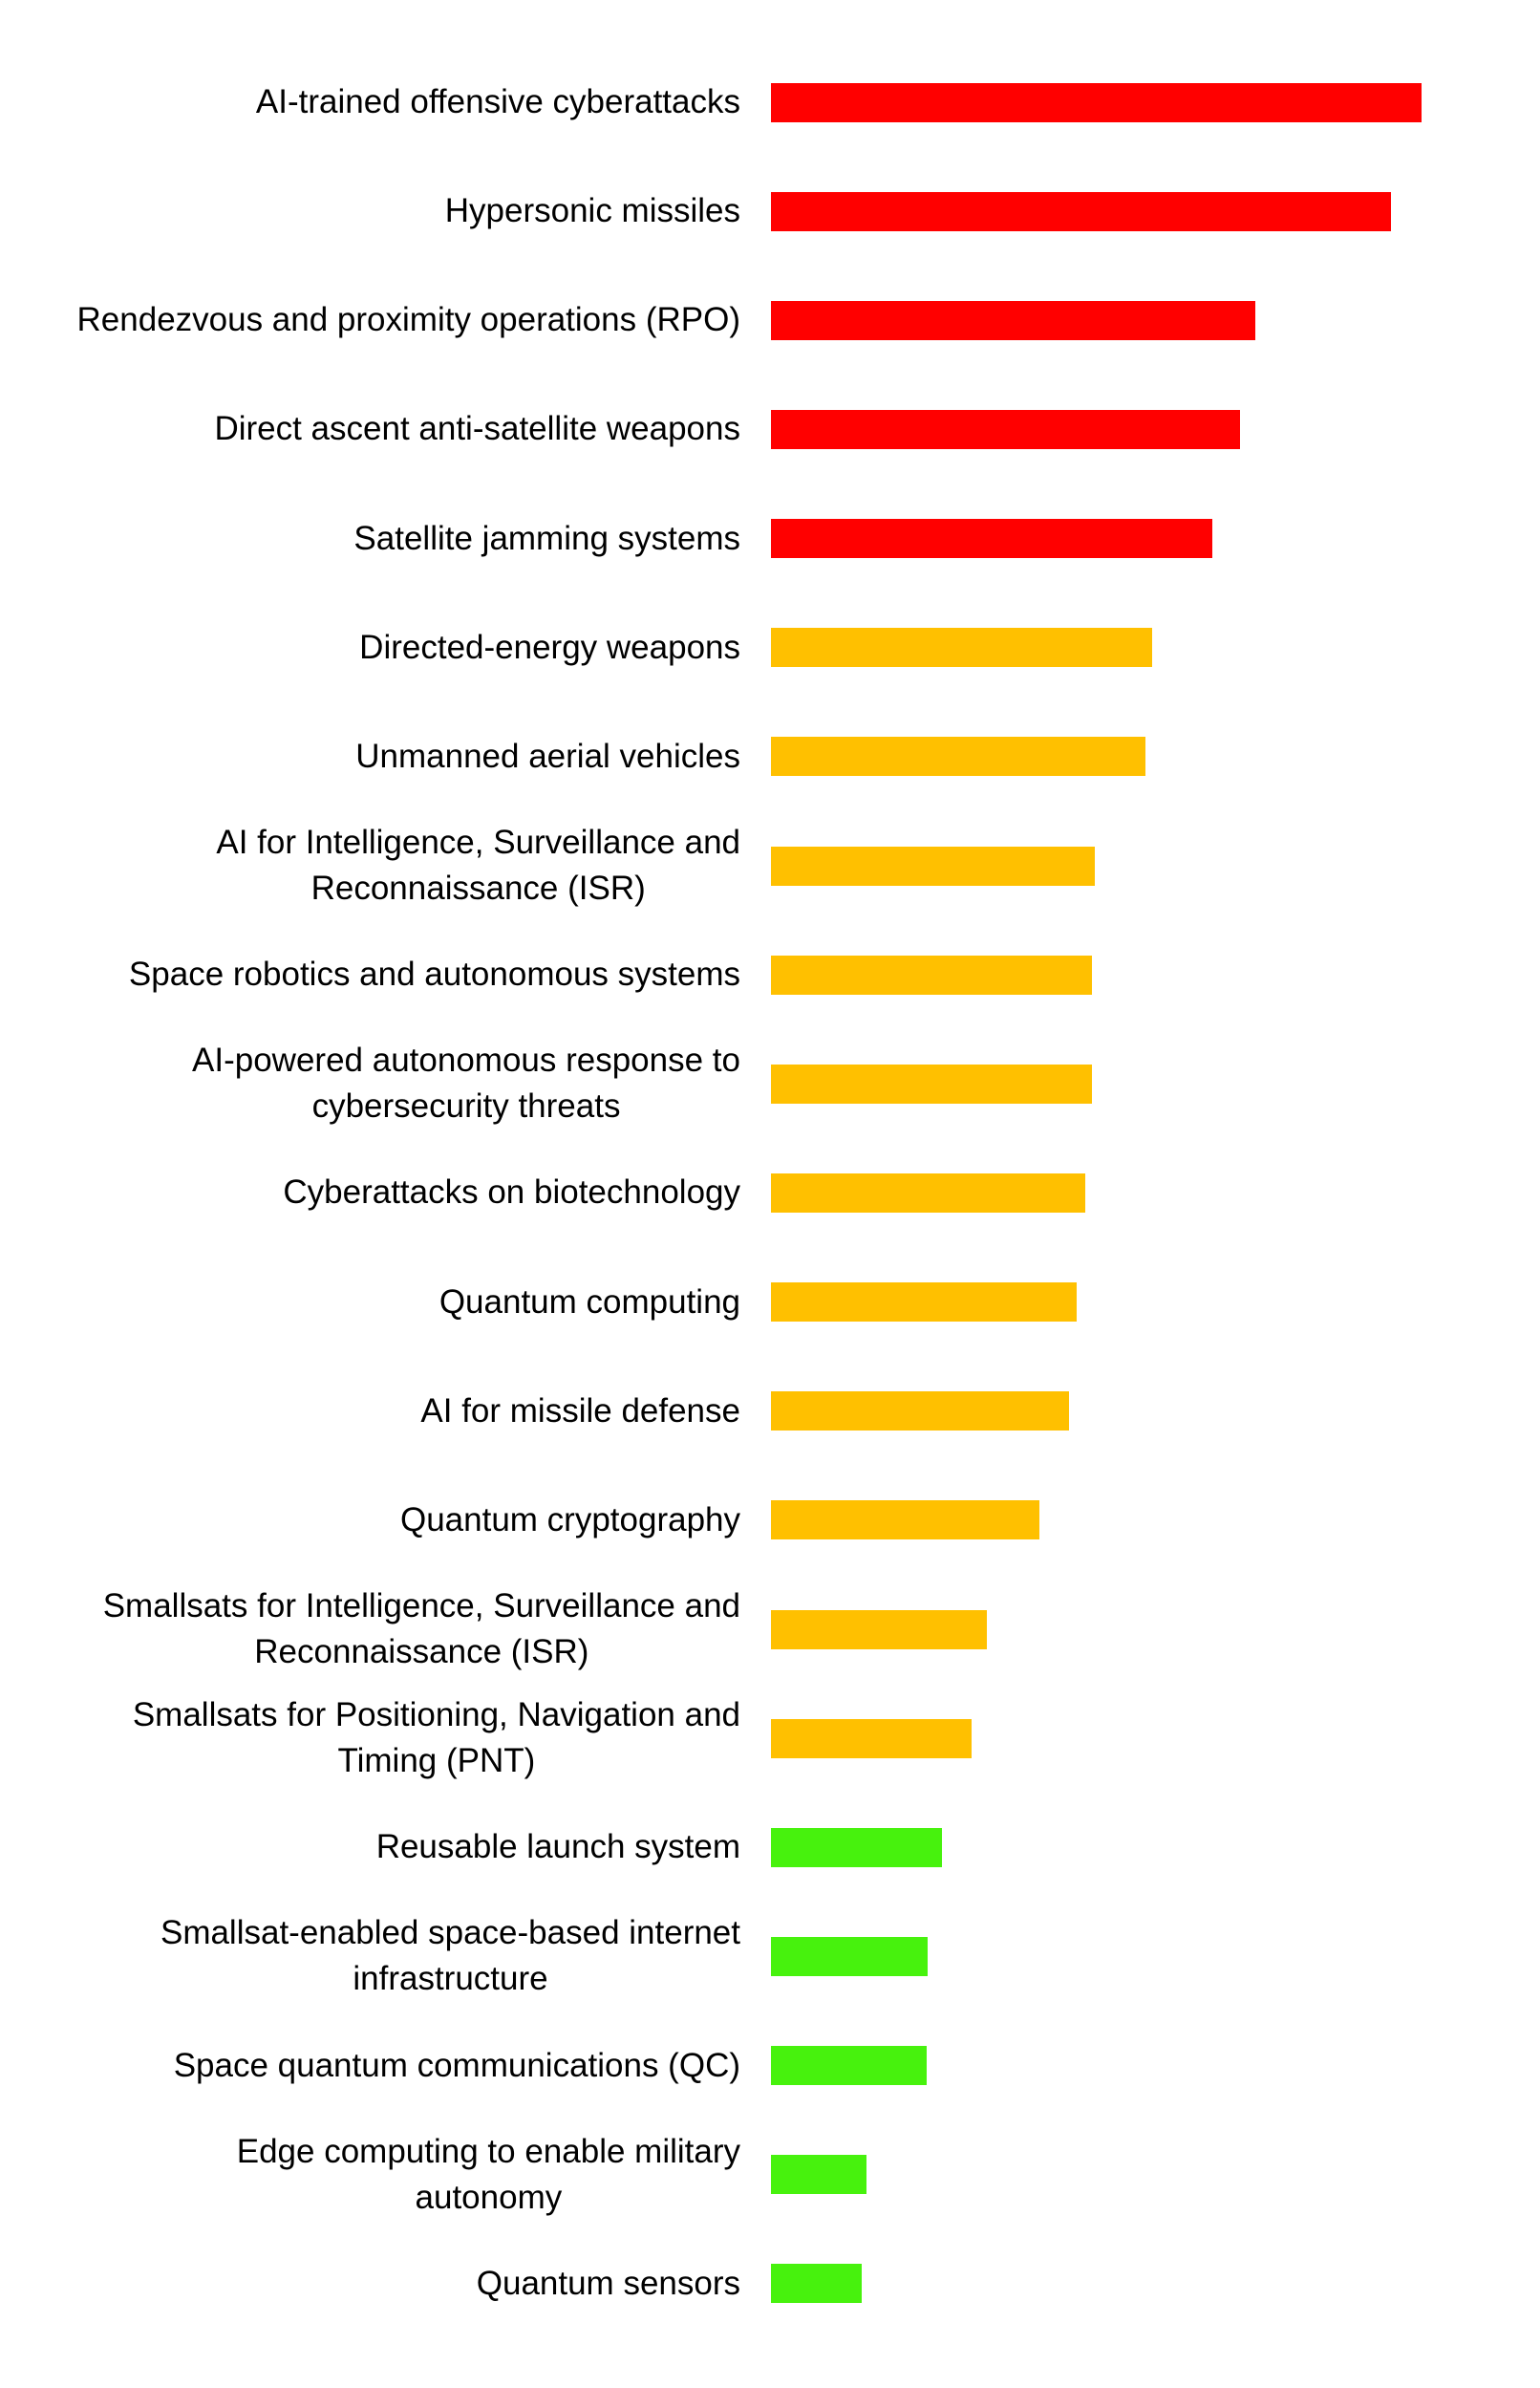  What do you see at coordinates (370, 211) in the screenshot?
I see `category-label-cell: Hypersonic missiles` at bounding box center [370, 211].